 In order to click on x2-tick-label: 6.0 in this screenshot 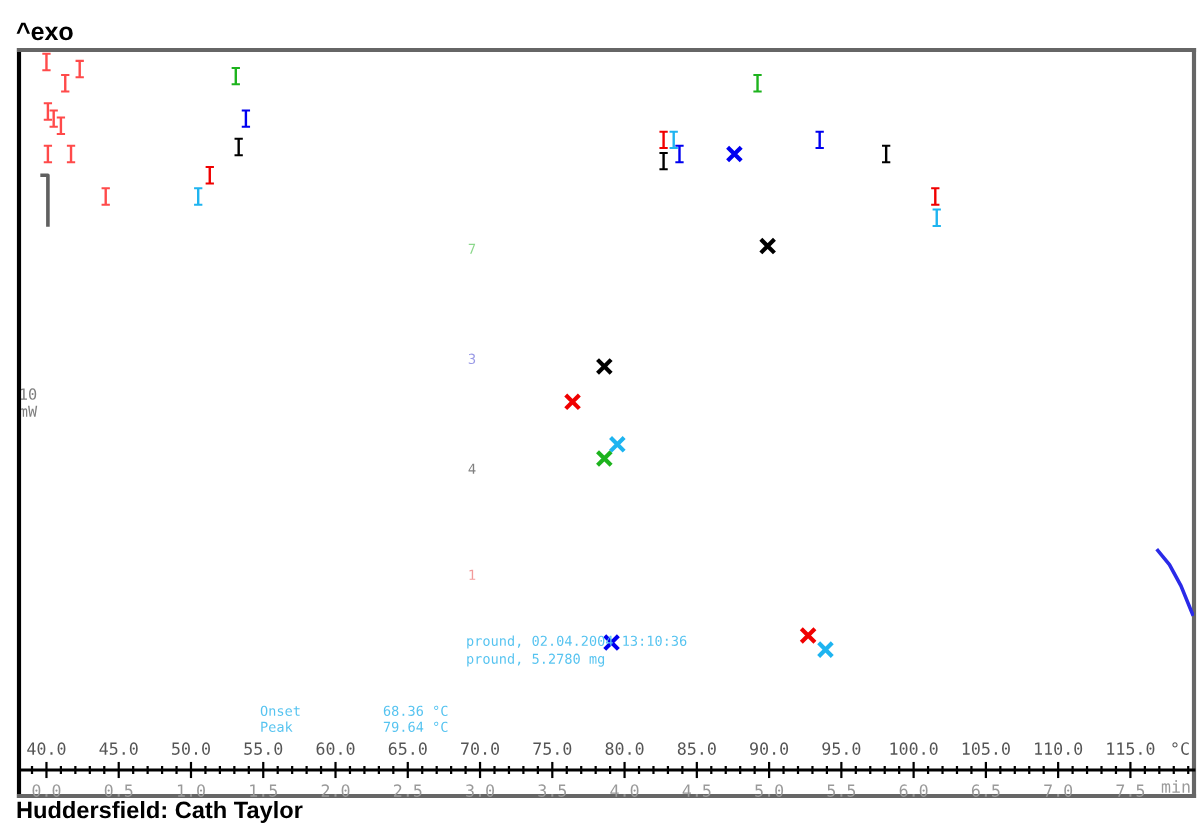, I will do `click(913, 790)`.